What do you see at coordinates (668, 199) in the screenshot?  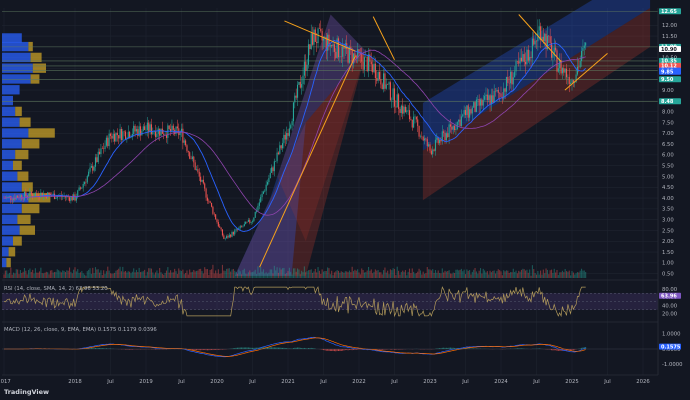 I see `price-tick-label: 4.00` at bounding box center [668, 199].